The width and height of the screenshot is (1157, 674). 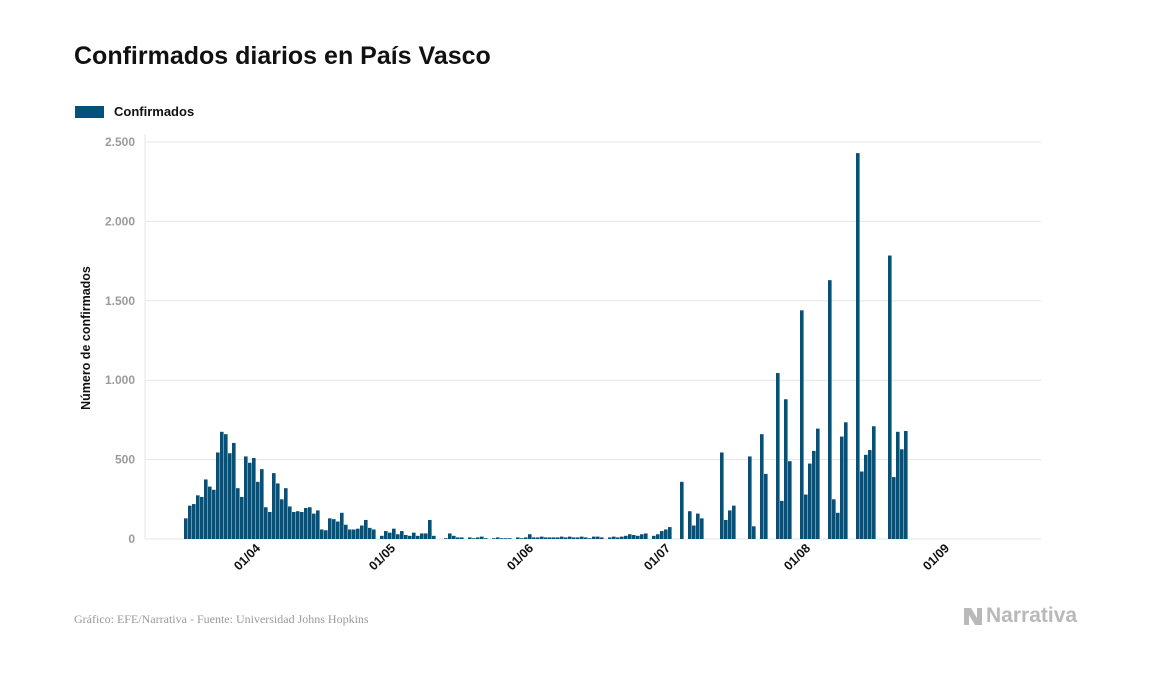 I want to click on y-tick-label: 1.000, so click(x=120, y=380).